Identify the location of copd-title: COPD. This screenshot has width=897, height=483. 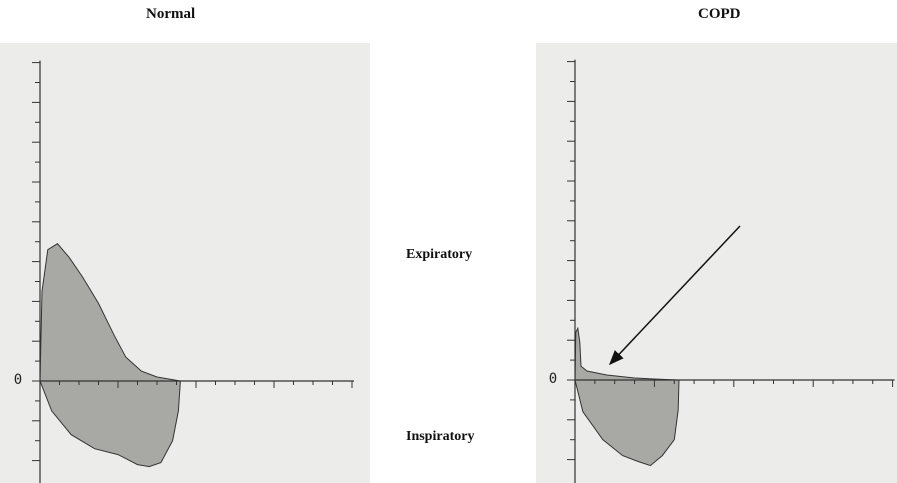
(719, 14).